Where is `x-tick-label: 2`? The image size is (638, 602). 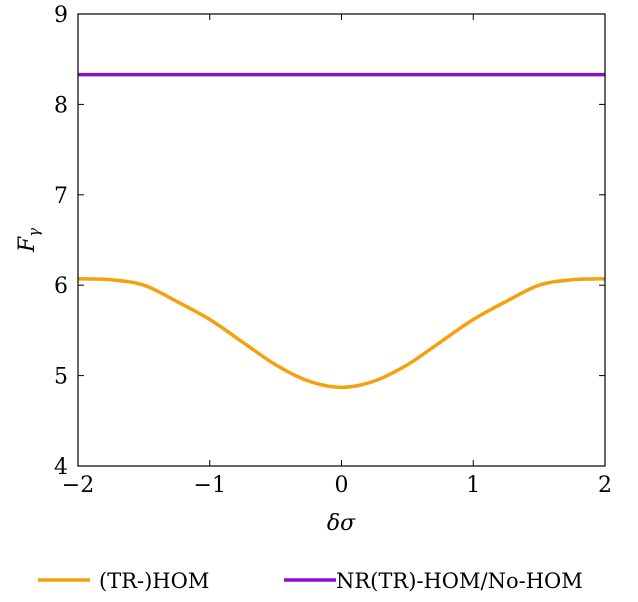 x-tick-label: 2 is located at coordinates (605, 485).